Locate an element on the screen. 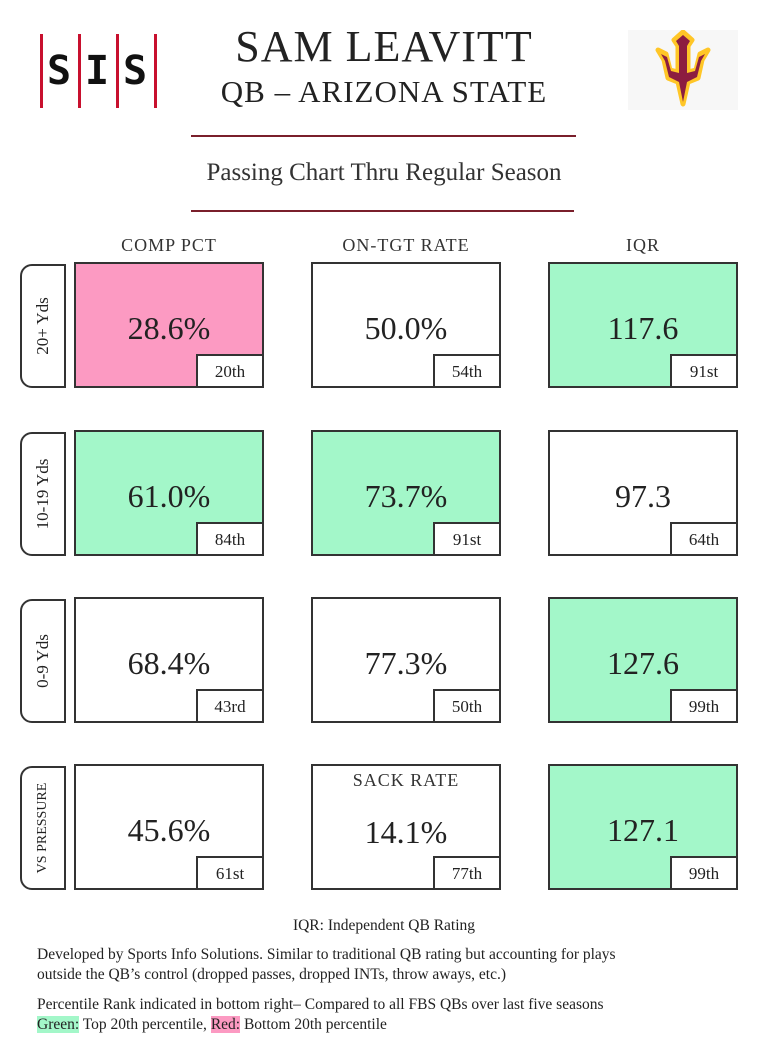 This screenshot has width=768, height=1056. row-label-tab: 10-19 Yds is located at coordinates (43, 494).